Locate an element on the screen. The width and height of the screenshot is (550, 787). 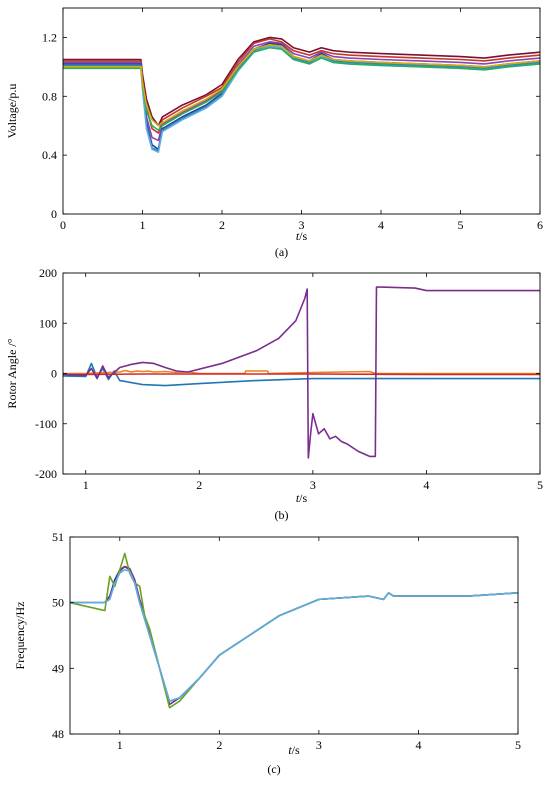
y-tick-label: 1.2 is located at coordinates (49, 37).